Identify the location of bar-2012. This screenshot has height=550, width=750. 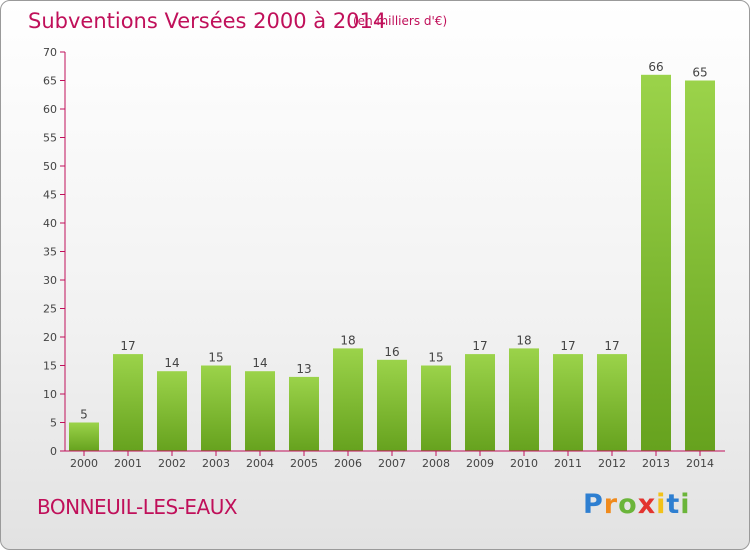
(612, 402).